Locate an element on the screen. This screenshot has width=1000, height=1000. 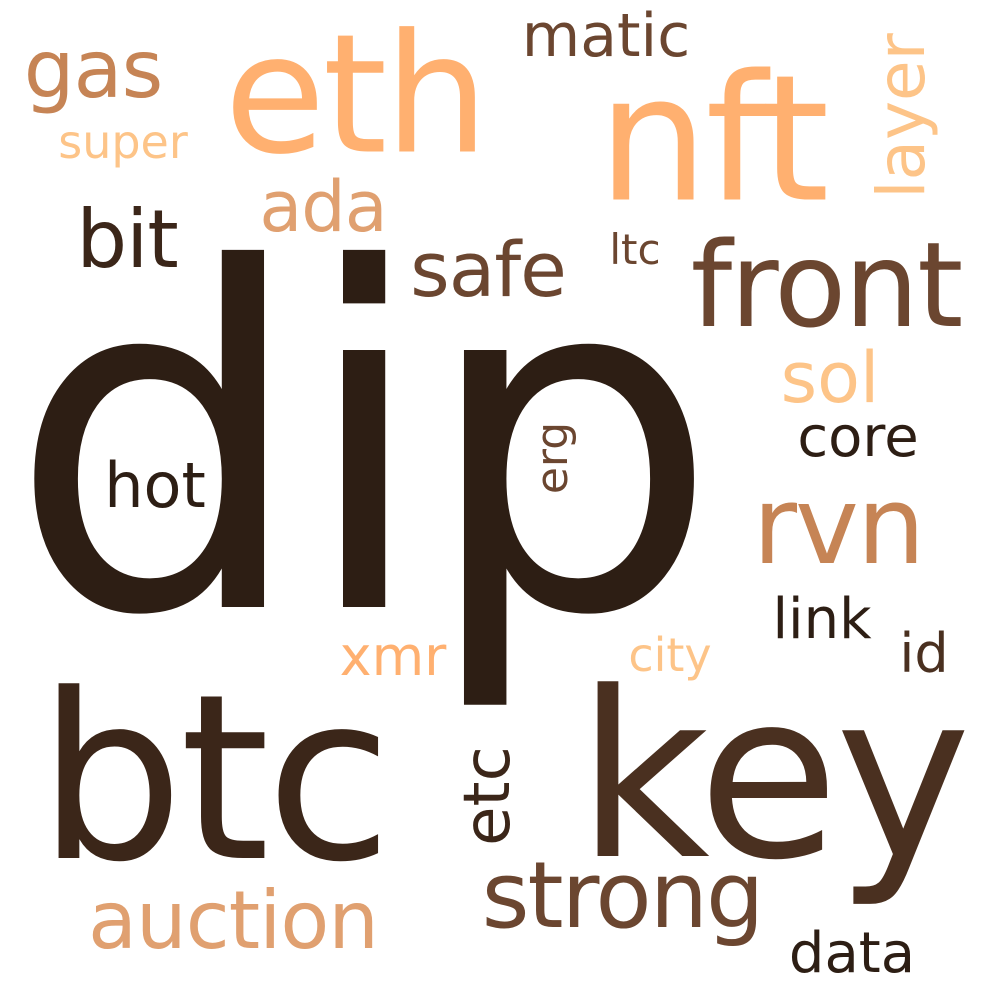
word-data: data is located at coordinates (852, 953).